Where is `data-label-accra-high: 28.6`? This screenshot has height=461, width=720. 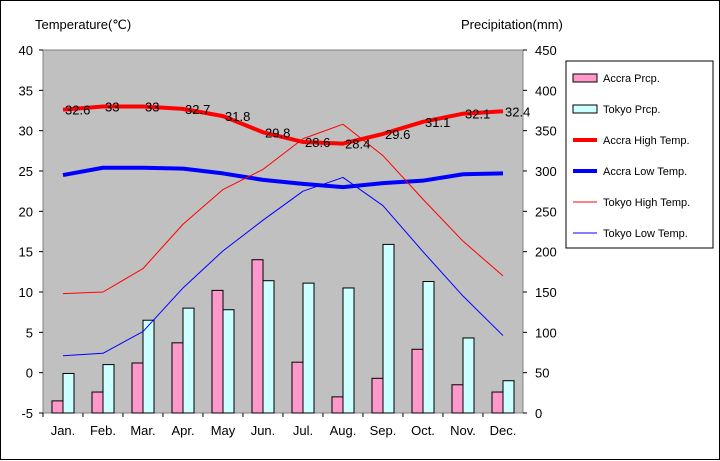 data-label-accra-high: 28.6 is located at coordinates (317, 142).